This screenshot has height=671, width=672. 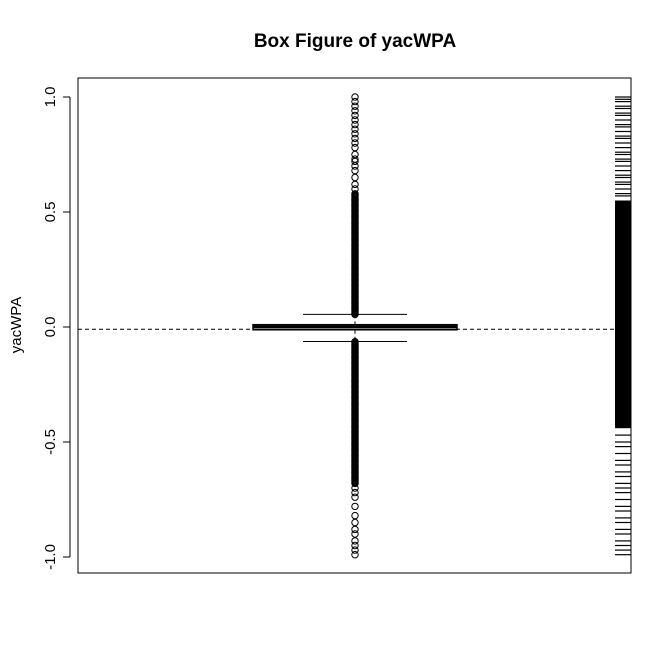 What do you see at coordinates (50, 557) in the screenshot?
I see `y-tick-label: -1.0` at bounding box center [50, 557].